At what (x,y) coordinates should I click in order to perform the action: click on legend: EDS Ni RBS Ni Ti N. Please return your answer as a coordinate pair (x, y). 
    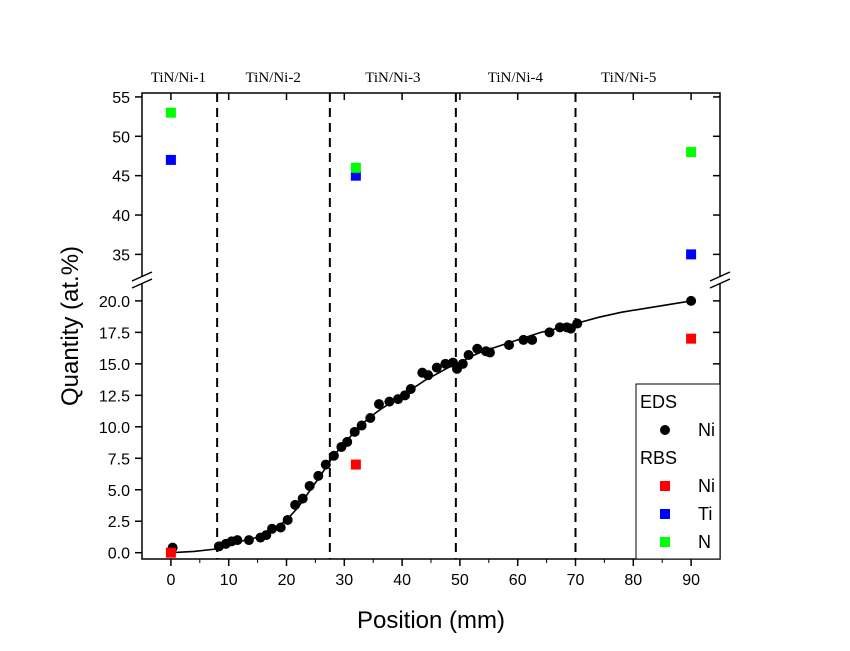
    Looking at the image, I should click on (678, 471).